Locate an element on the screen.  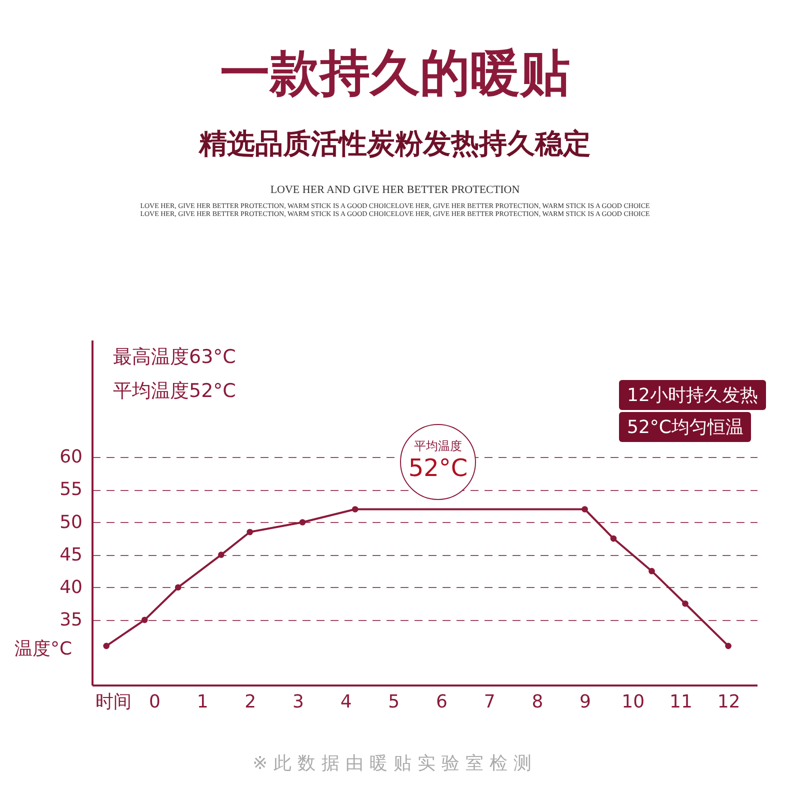
annotation: 最高温度63°C is located at coordinates (174, 357).